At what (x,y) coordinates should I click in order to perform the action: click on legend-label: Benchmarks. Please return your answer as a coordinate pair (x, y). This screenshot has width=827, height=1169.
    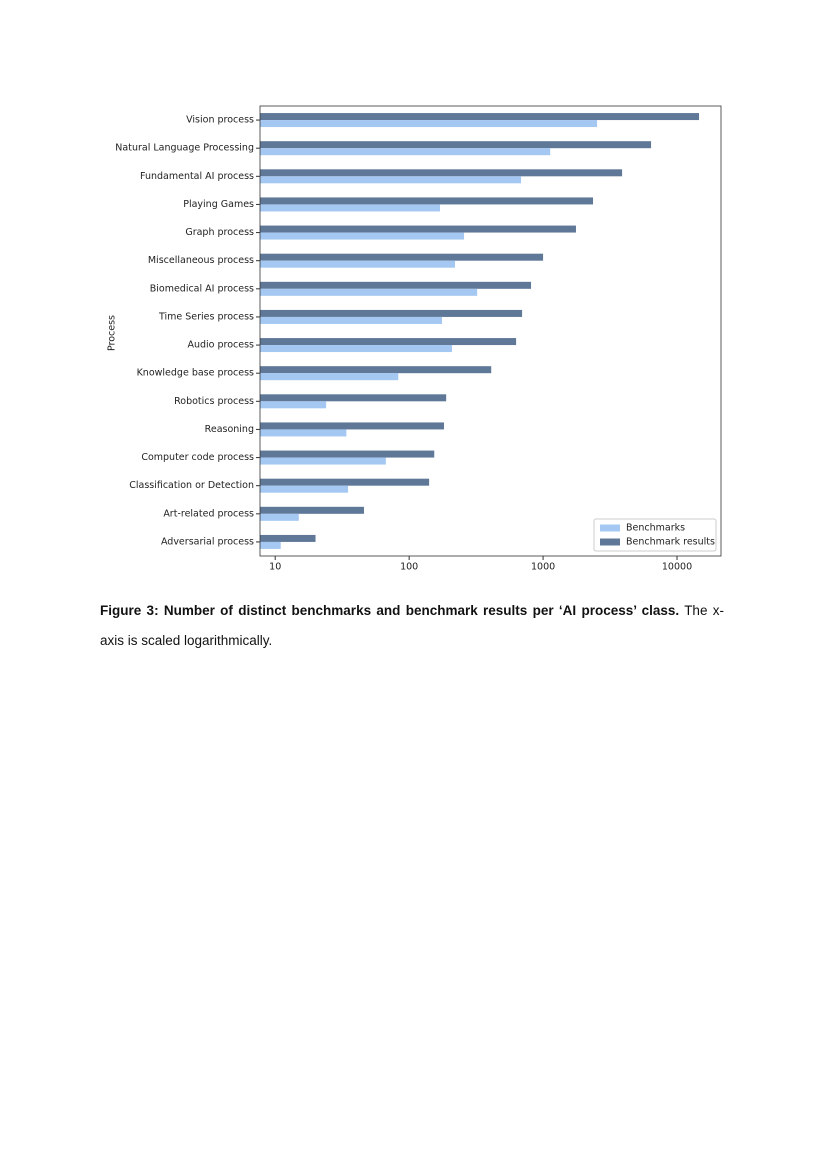
    Looking at the image, I should click on (655, 528).